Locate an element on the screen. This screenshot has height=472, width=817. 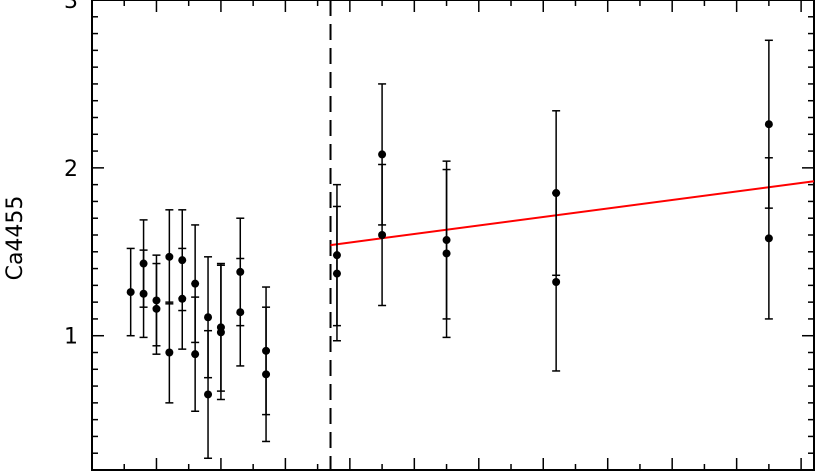
fit-line-group is located at coordinates (572, 213).